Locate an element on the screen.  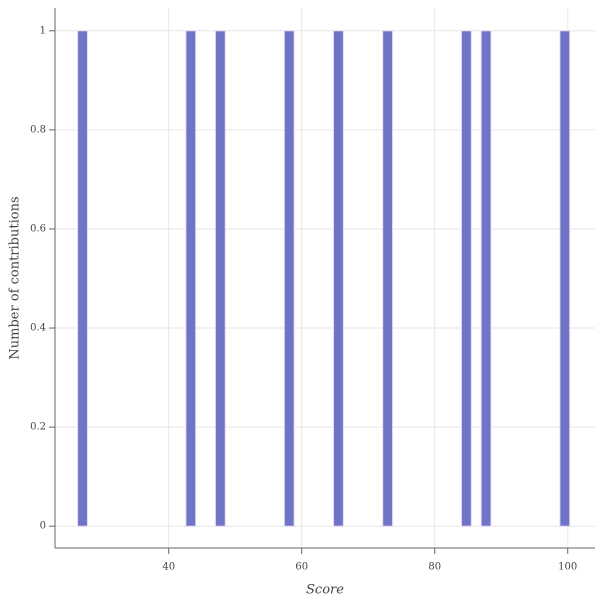
y-tick-label: 1 is located at coordinates (43, 30).